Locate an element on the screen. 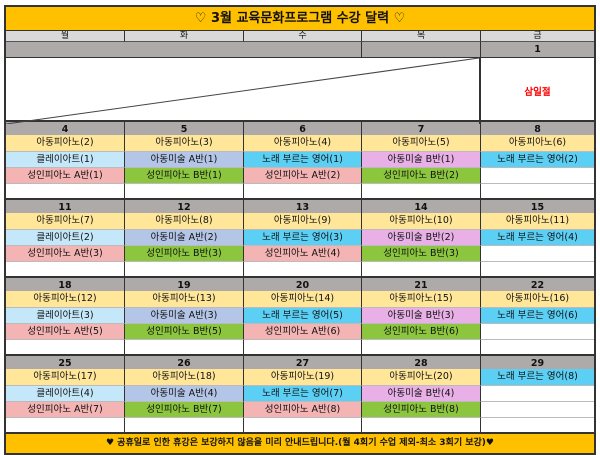 The height and width of the screenshot is (455, 600). weekday-header: 월 화 수 목 금 is located at coordinates (300, 36).